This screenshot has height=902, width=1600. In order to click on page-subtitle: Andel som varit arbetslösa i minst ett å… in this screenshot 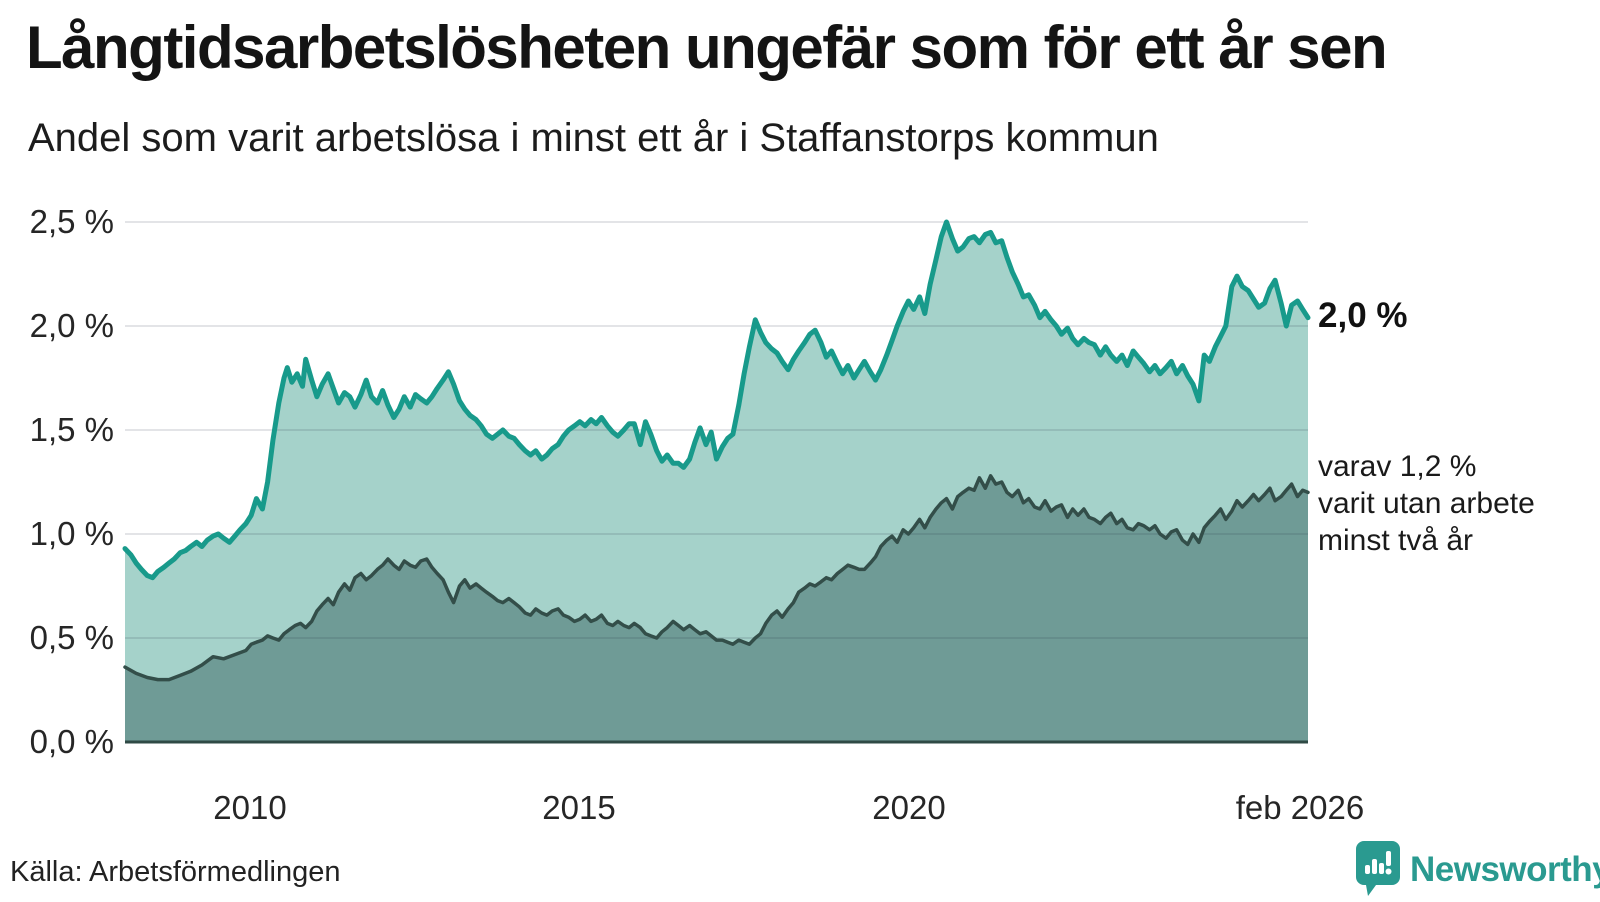, I will do `click(593, 138)`.